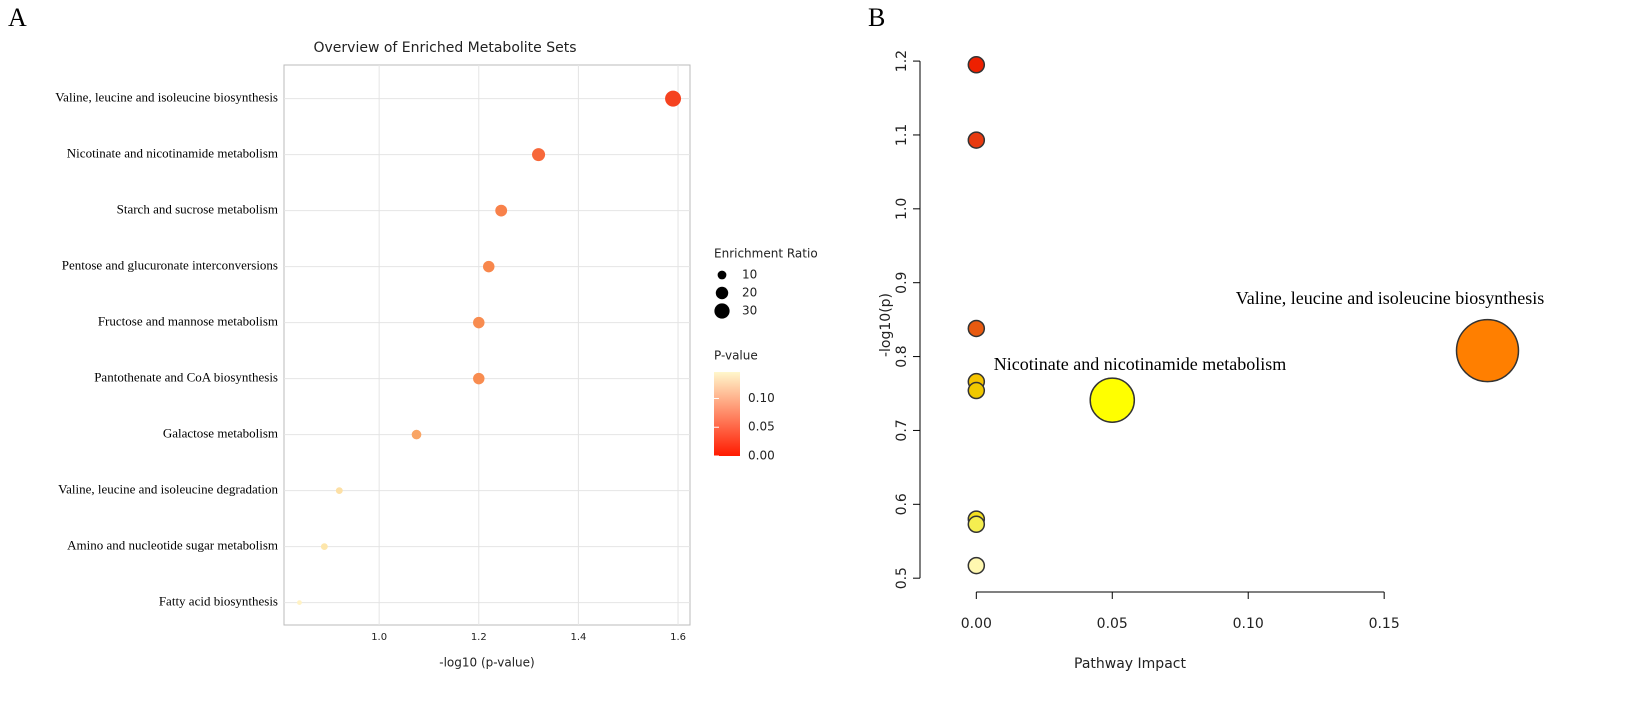 The image size is (1648, 720). Describe the element at coordinates (678, 637) in the screenshot. I see `x-tick-label: 1.6` at that location.